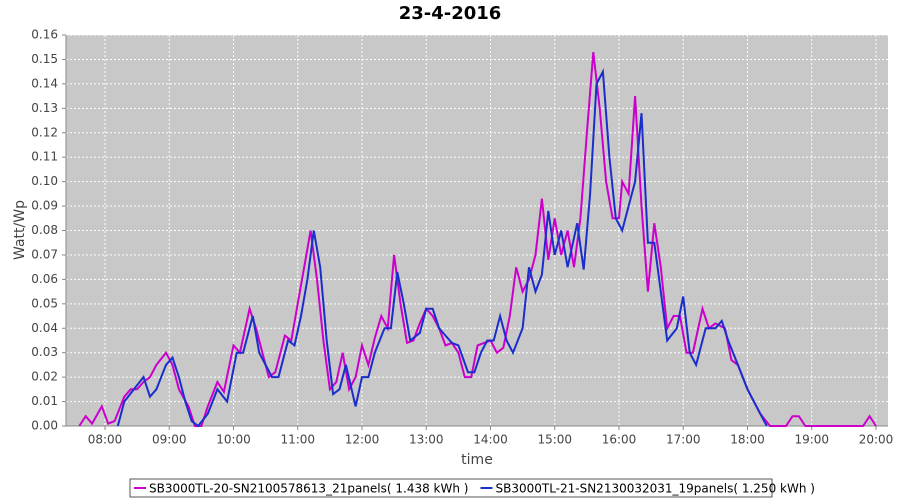 The image size is (900, 504). I want to click on x-axis-label: time, so click(477, 460).